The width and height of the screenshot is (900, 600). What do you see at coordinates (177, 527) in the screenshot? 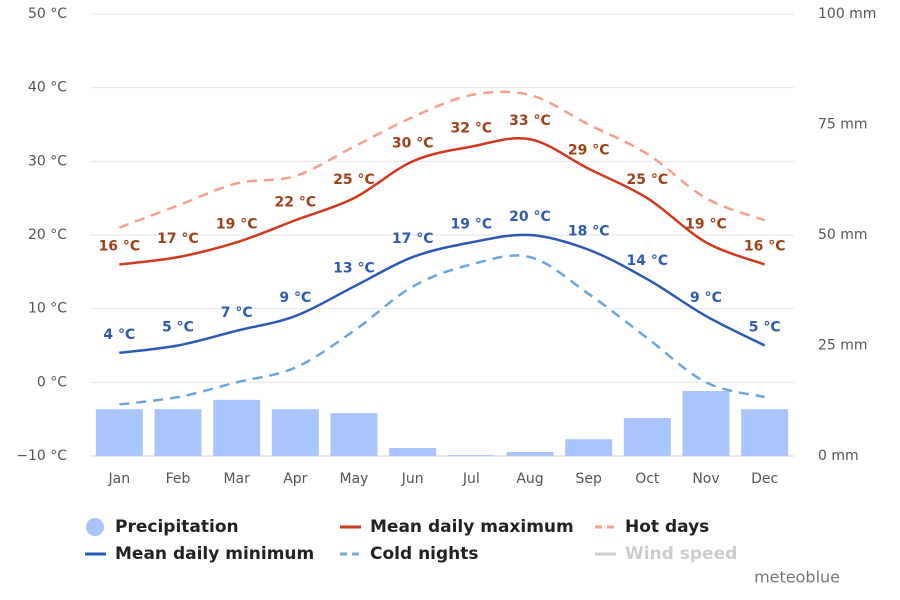
I see `legend-label: Precipitation` at bounding box center [177, 527].